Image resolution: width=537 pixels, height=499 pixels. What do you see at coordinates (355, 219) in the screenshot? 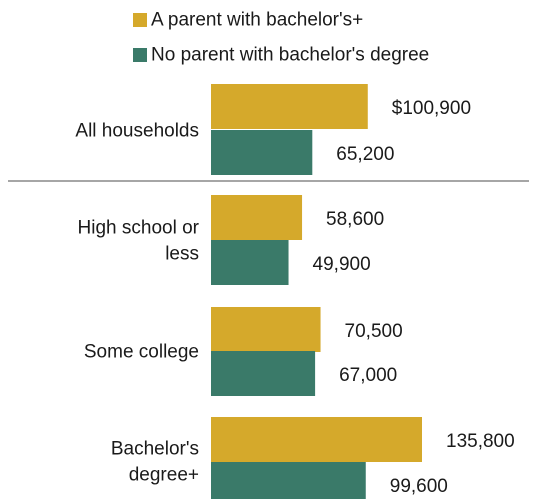
I see `value-label: 58,600` at bounding box center [355, 219].